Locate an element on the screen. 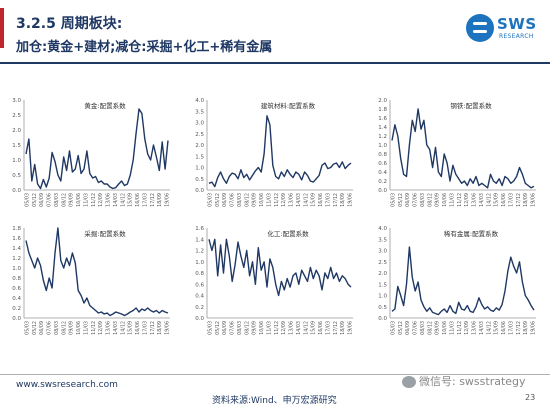  y-tick-label: 1.8 is located at coordinates (382, 110).